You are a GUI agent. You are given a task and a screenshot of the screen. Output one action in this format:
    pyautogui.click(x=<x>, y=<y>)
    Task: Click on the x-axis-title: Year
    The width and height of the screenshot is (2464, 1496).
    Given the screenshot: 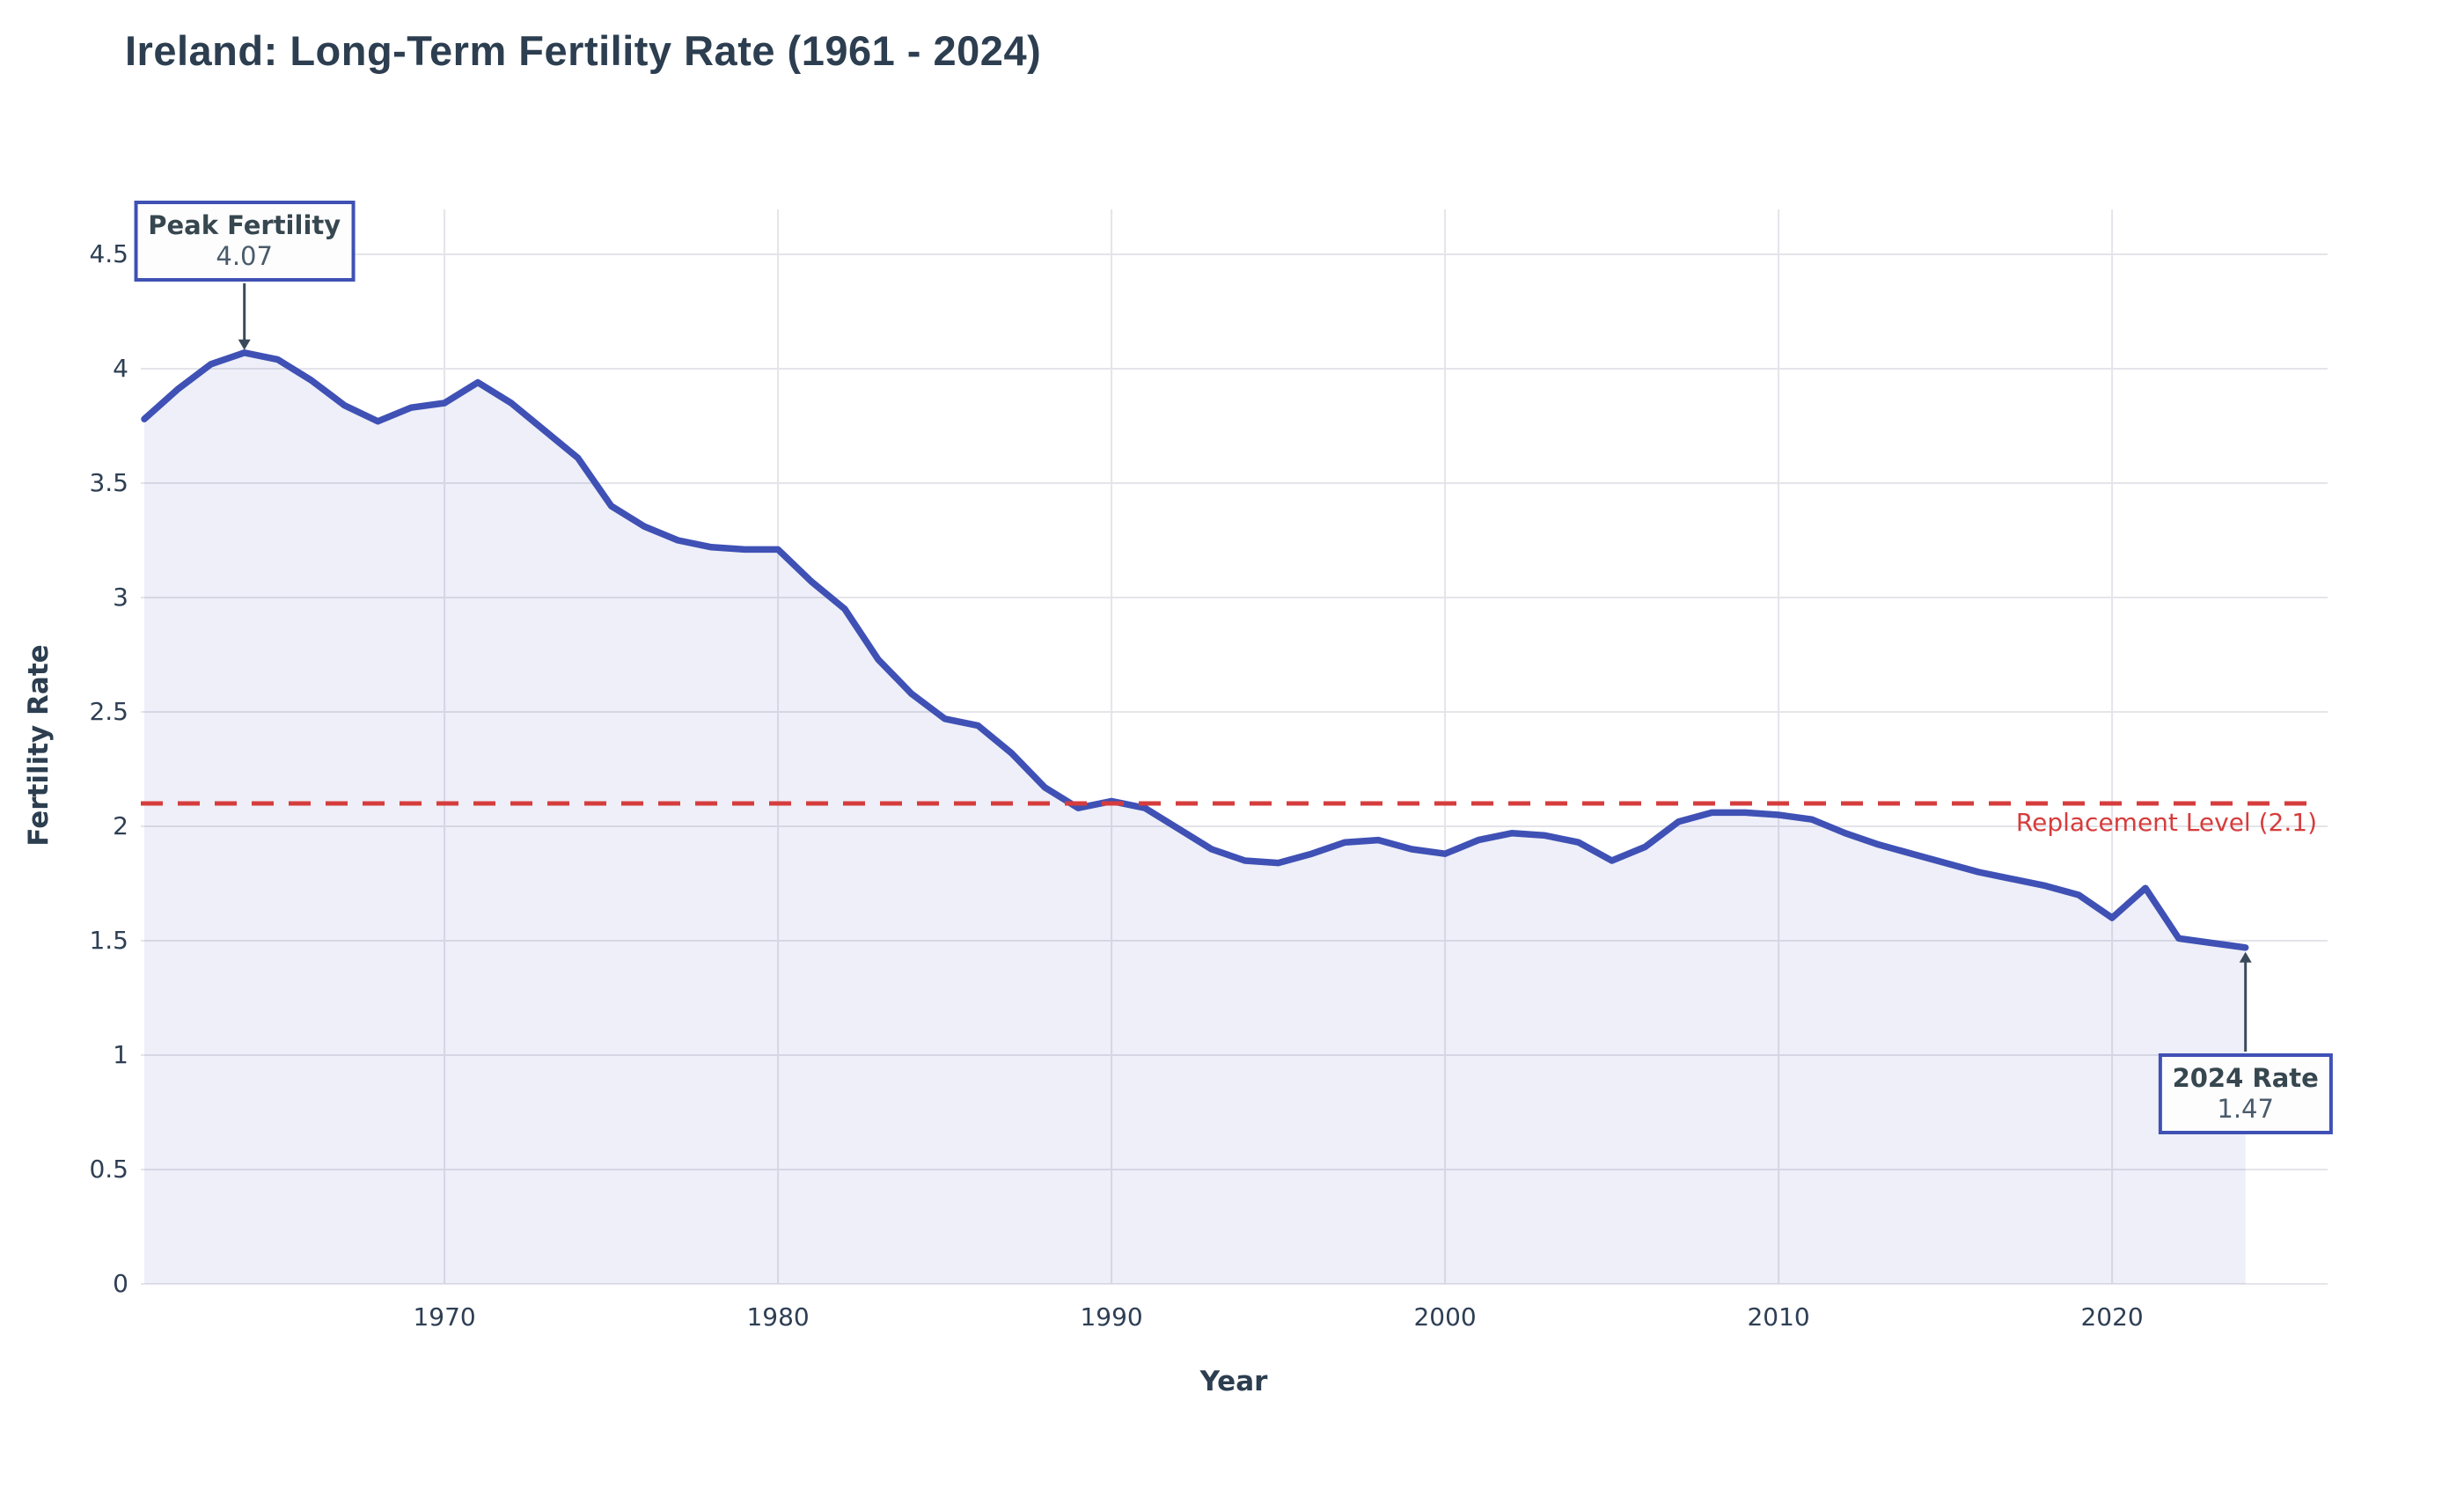 What is the action you would take?
    pyautogui.click(x=1233, y=1381)
    